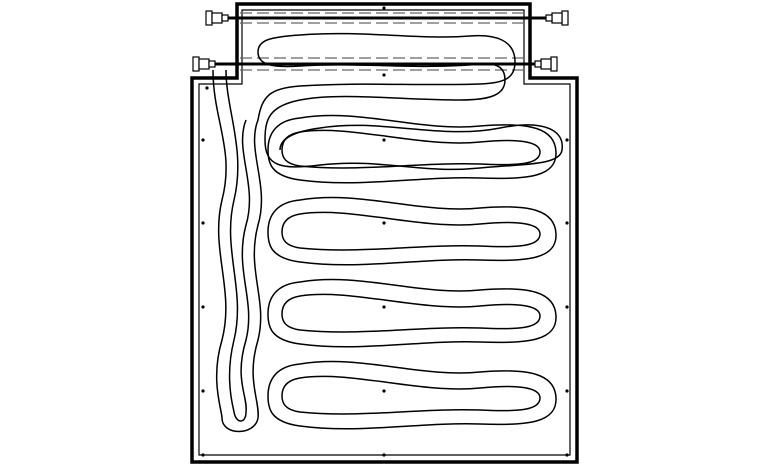  I want to click on manifold-dashed-channels, so click(383, 41).